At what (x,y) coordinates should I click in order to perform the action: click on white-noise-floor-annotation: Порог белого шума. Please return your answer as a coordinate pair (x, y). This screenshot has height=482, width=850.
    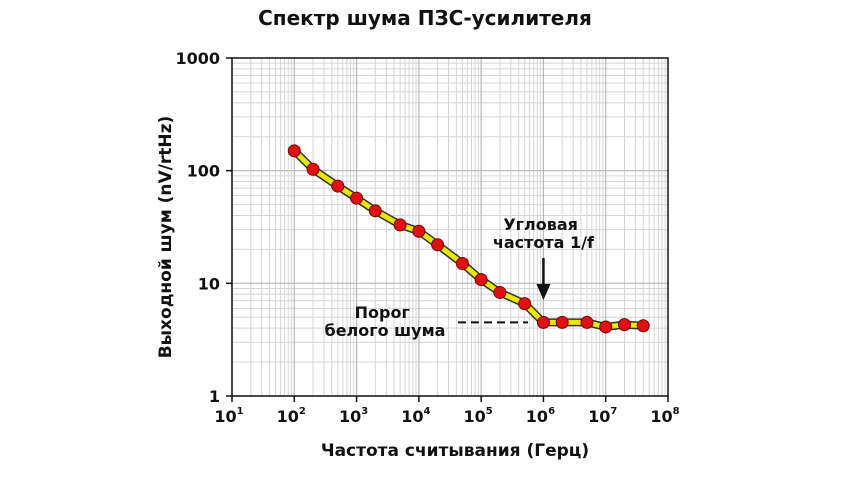
    Looking at the image, I should click on (385, 321).